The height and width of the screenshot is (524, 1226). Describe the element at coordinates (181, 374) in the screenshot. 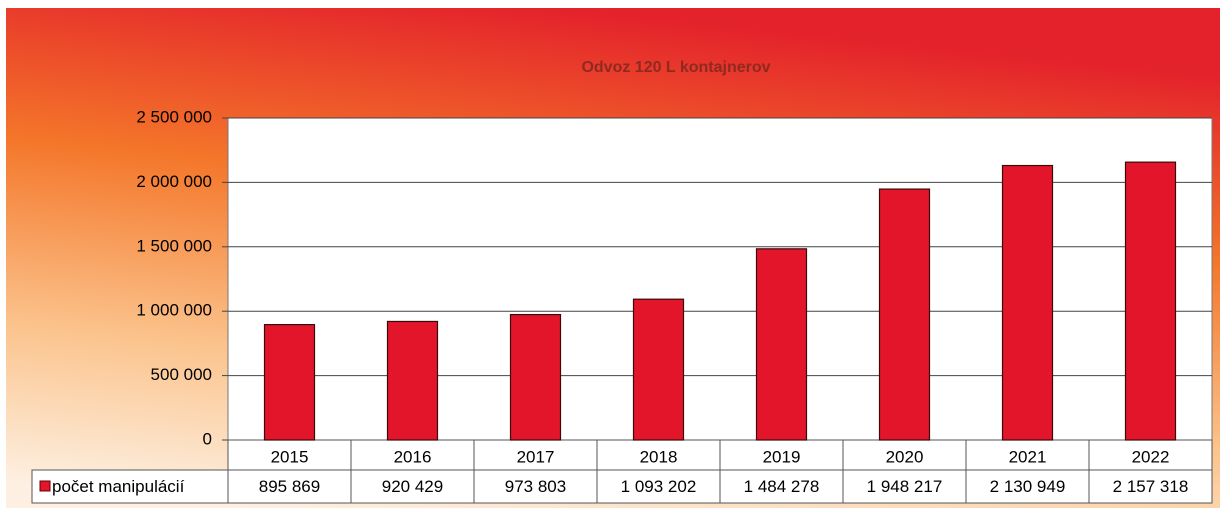

I see `y-tick-label: 500 000` at that location.